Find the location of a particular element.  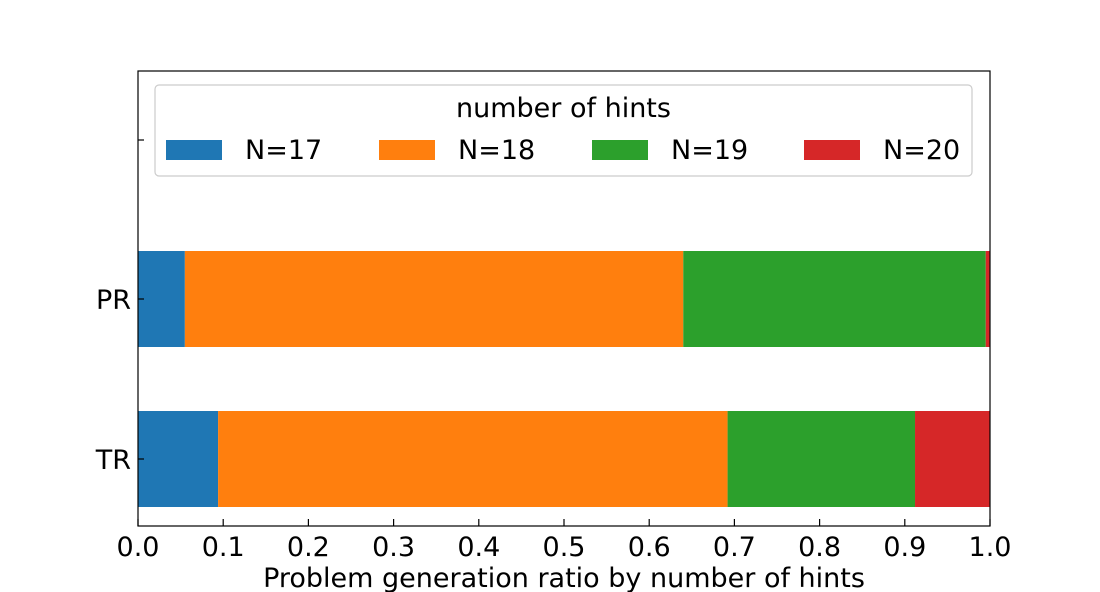

legend-label-n20: N=20 is located at coordinates (921, 150).